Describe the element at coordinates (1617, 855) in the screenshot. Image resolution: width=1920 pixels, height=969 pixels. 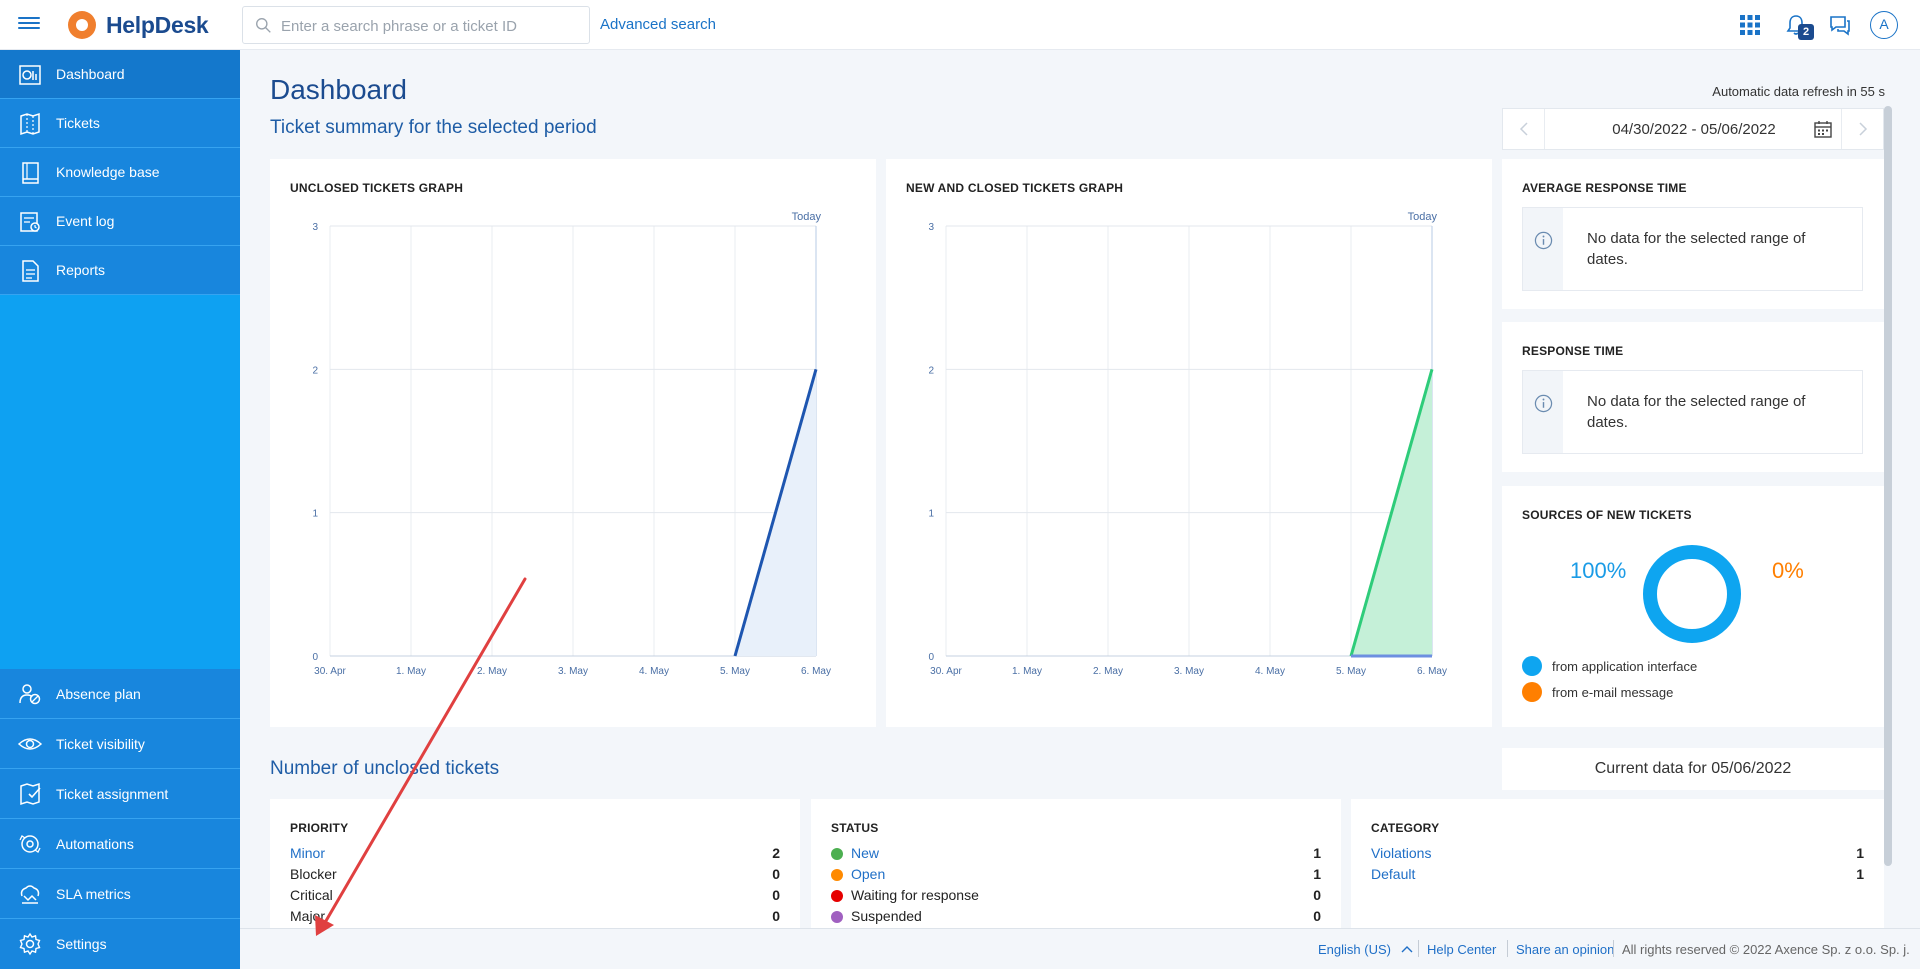
I see `category-row: Violations 1` at that location.